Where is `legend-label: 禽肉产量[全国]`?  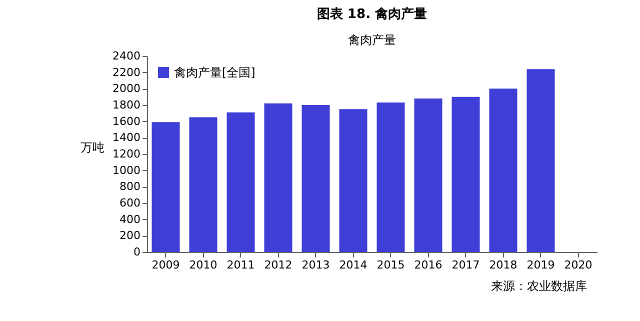
legend-label: 禽肉产量[全国] is located at coordinates (215, 73).